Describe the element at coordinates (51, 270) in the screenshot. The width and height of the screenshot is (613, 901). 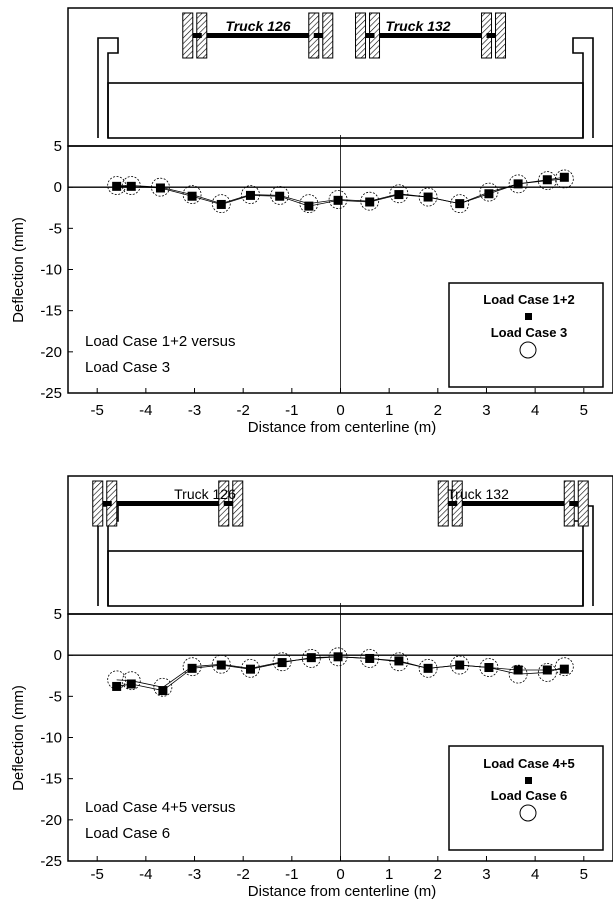
I see `y-tick-label: -10` at that location.